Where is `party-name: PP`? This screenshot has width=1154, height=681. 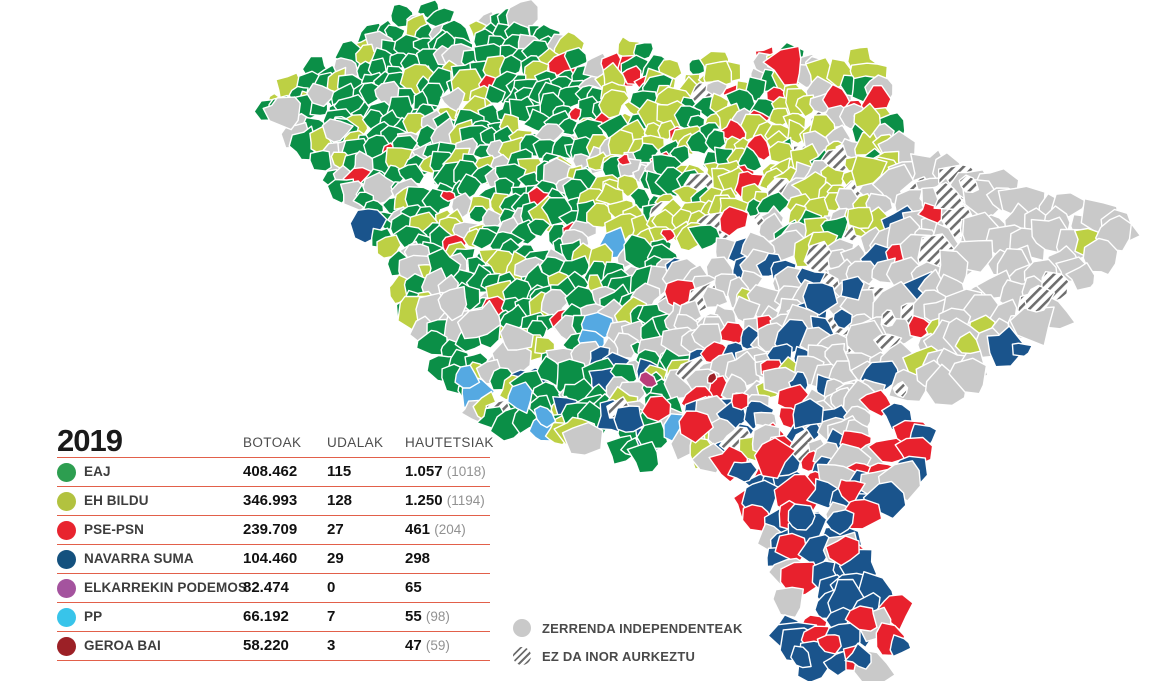
party-name: PP is located at coordinates (93, 616).